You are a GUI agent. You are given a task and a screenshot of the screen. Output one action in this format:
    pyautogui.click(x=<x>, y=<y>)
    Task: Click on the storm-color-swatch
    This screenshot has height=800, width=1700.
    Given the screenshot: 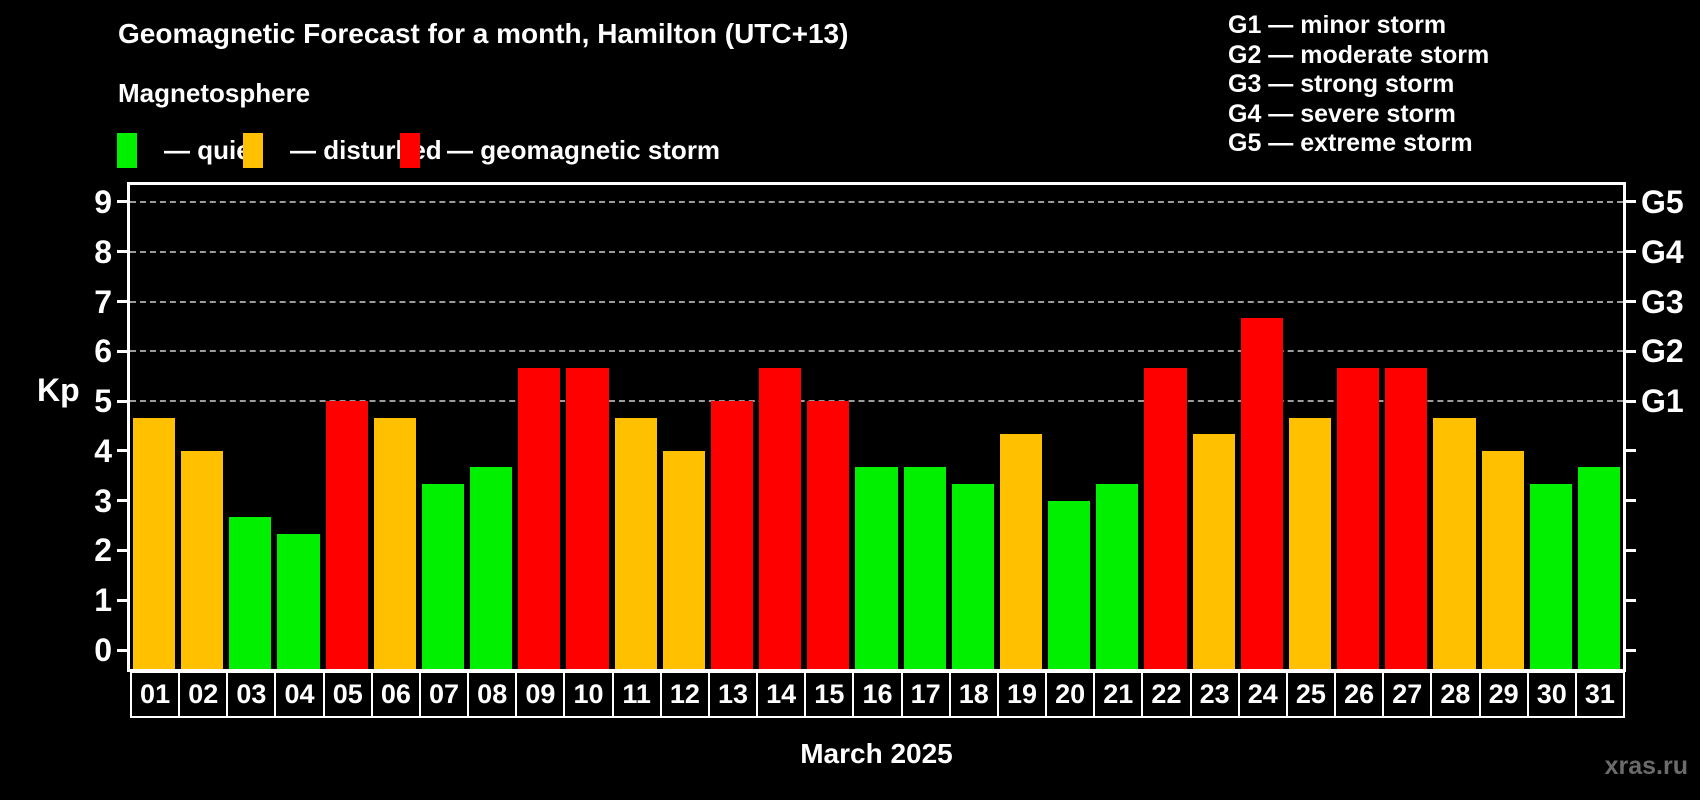 What is the action you would take?
    pyautogui.click(x=410, y=150)
    